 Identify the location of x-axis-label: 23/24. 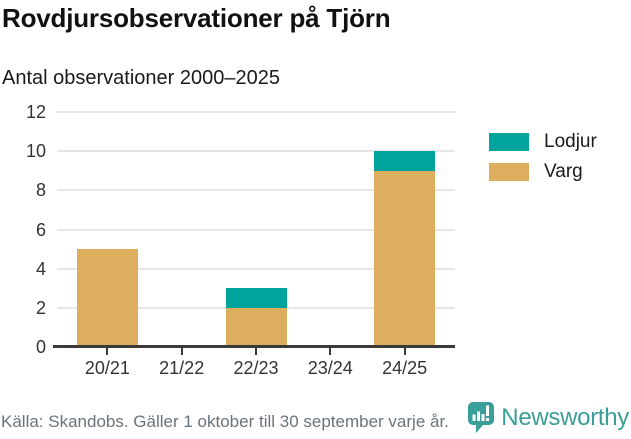
(330, 368).